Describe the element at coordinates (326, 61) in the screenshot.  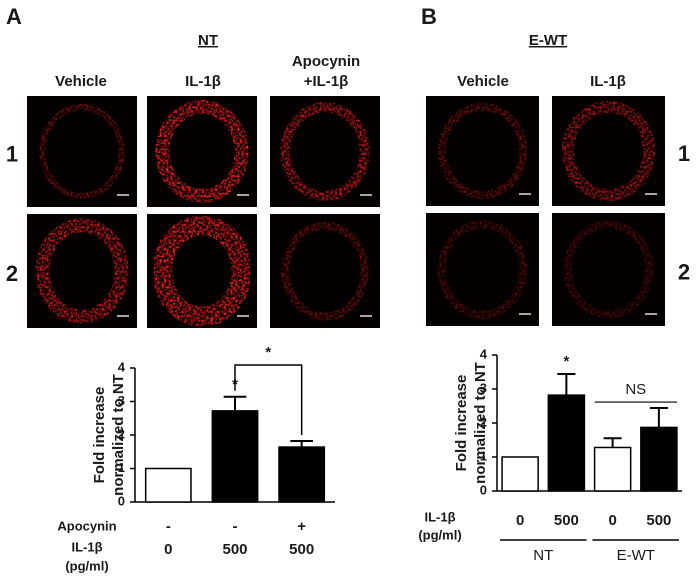
I see `column-label: Apocynin` at that location.